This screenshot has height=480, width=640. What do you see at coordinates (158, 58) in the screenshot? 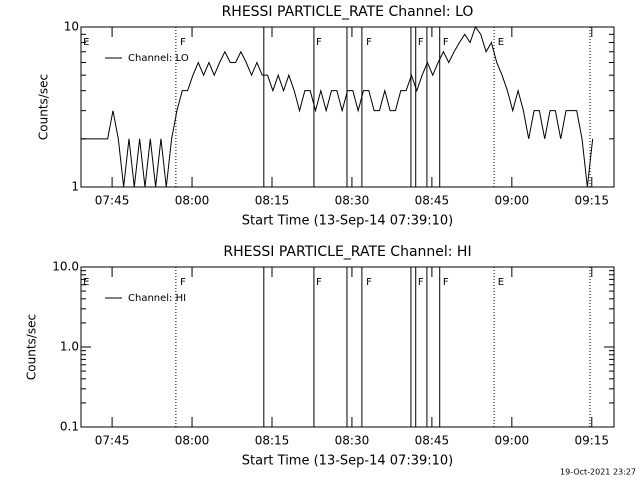
I see `legend-label: Channel: LO` at bounding box center [158, 58].